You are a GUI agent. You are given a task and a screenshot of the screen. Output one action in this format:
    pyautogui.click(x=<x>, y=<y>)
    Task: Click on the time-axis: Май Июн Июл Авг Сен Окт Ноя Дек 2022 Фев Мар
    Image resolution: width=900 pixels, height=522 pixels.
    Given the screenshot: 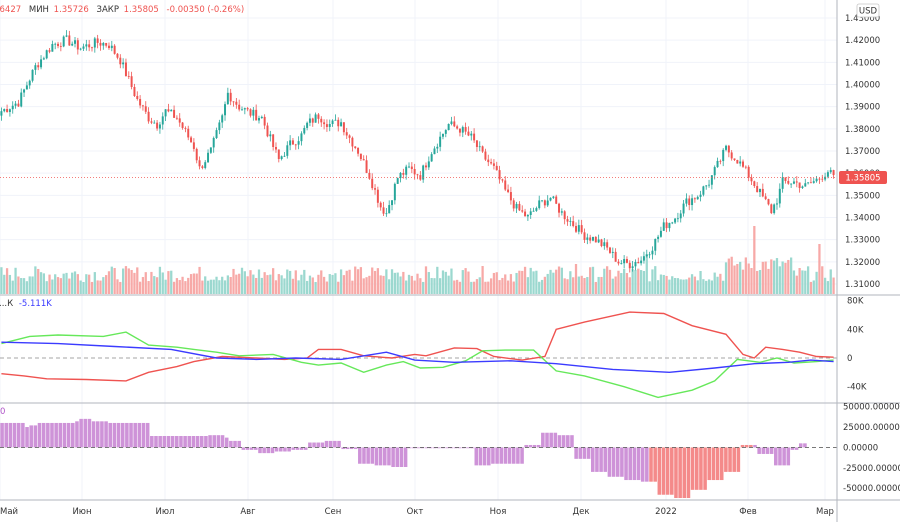 What is the action you would take?
    pyautogui.click(x=417, y=512)
    